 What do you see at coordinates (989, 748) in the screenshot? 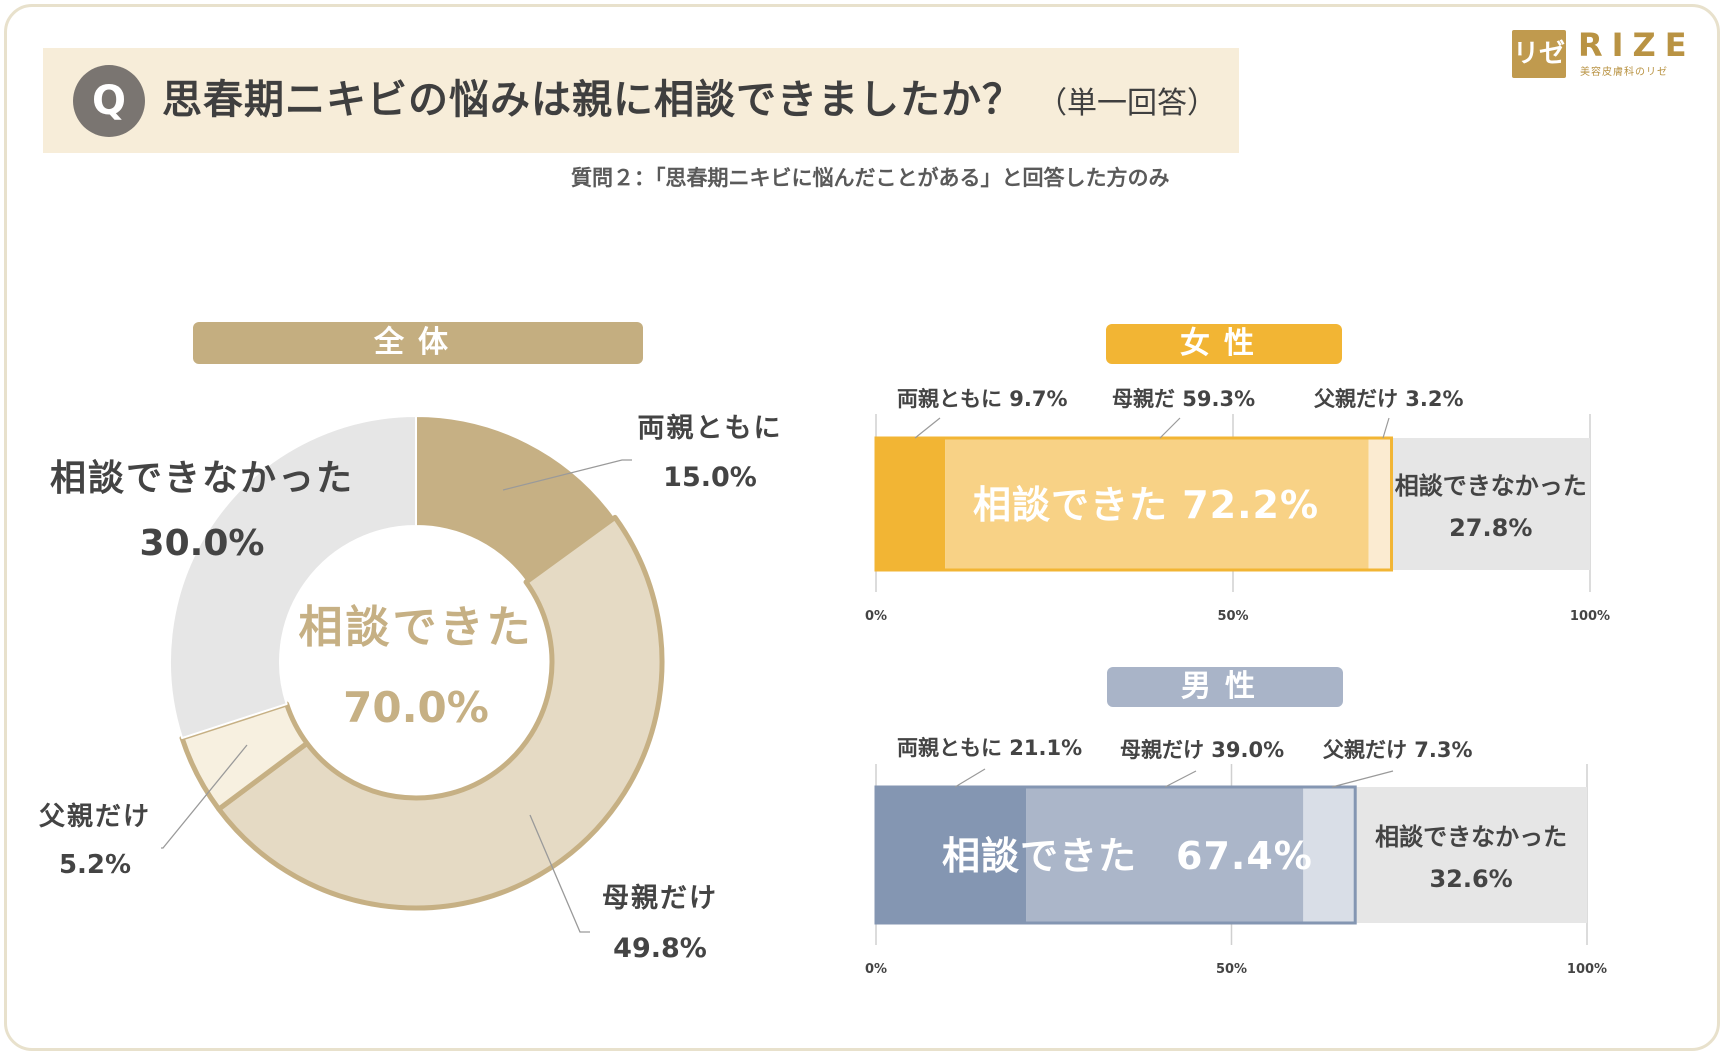
I see `segment-callout-0: 両親ともに 21.1%` at bounding box center [989, 748].